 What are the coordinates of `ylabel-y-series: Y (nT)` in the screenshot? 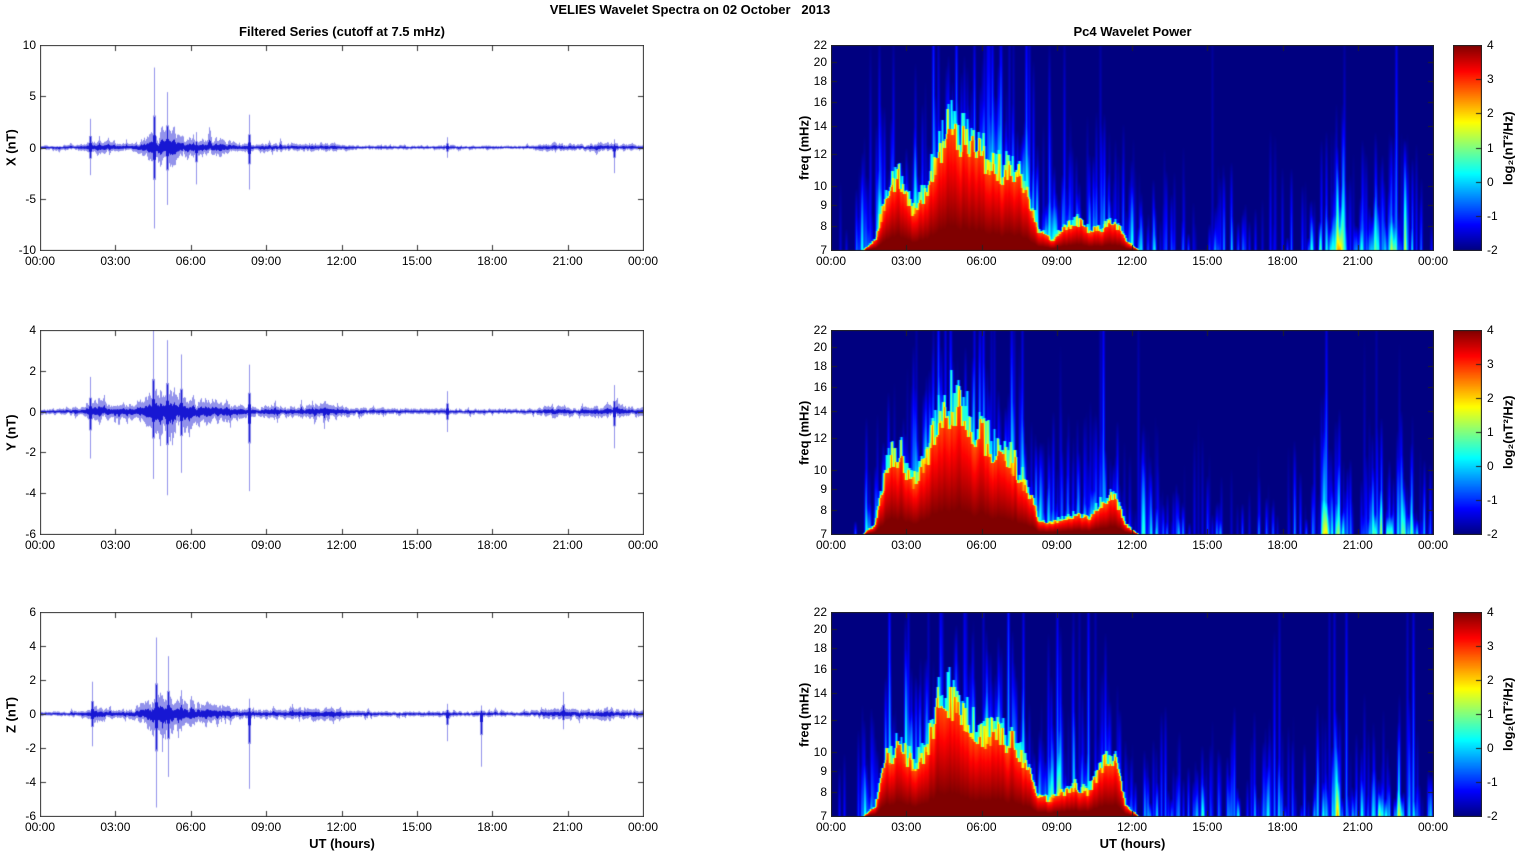 It's located at (11, 432).